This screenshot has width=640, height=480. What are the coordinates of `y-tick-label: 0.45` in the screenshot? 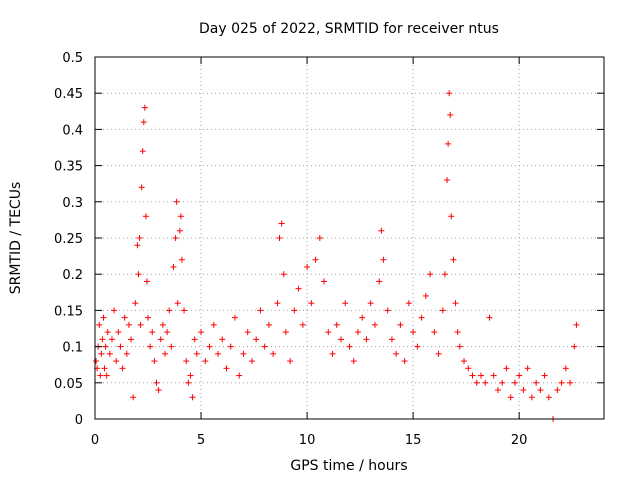 It's located at (68, 94).